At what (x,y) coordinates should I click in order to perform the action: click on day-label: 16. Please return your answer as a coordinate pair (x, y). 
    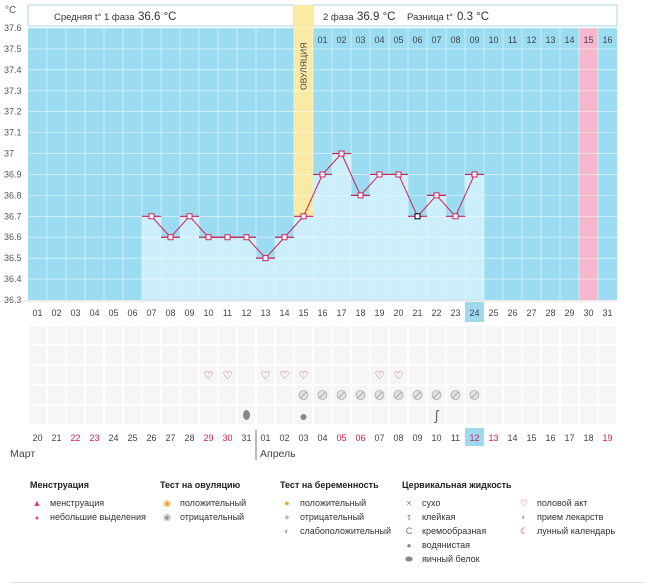
    Looking at the image, I should click on (322, 313).